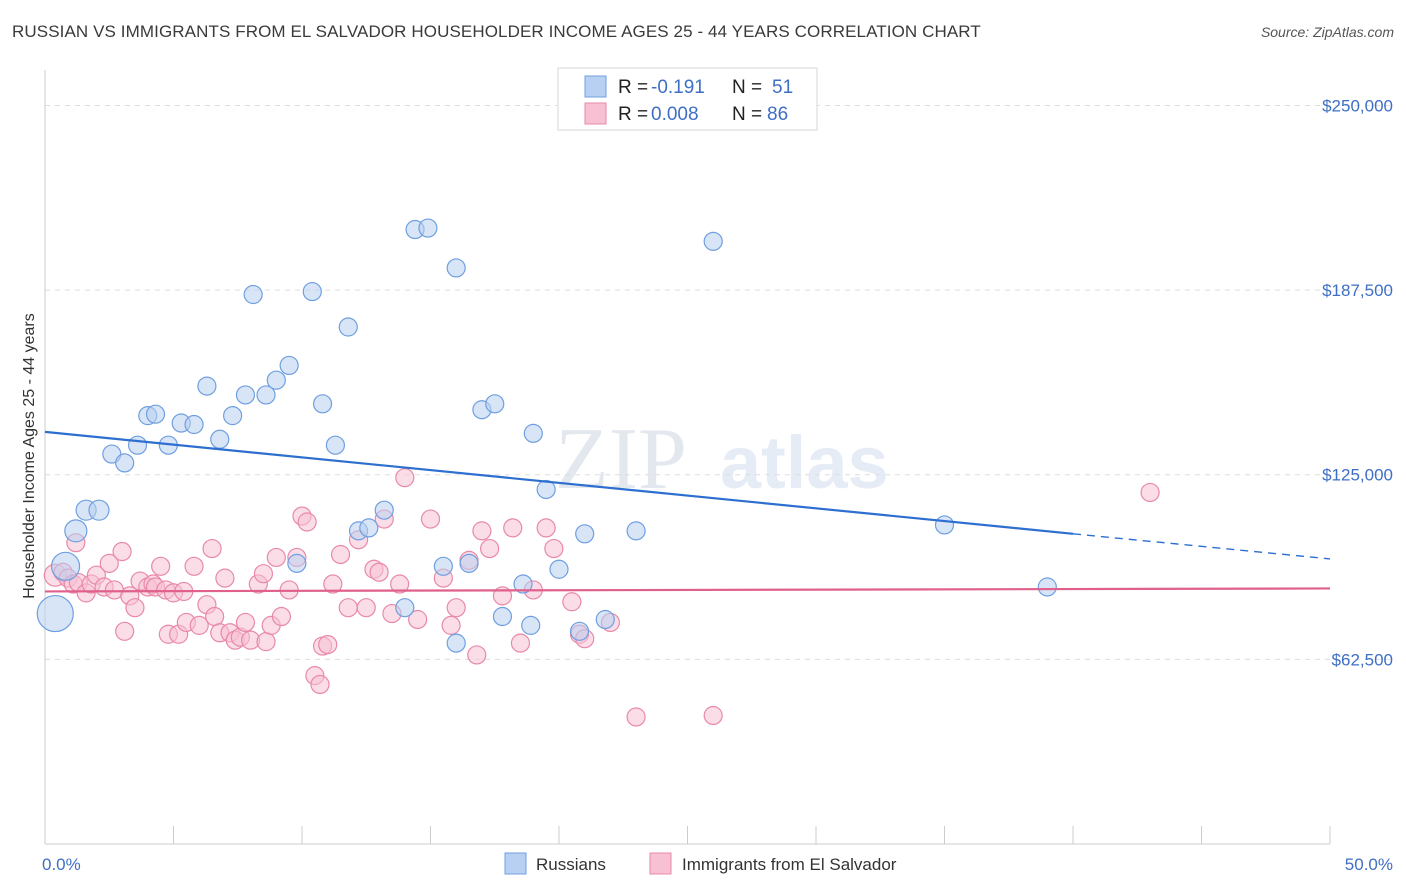 This screenshot has width=1406, height=892. Describe the element at coordinates (777, 114) in the screenshot. I see `legend-n-value-2: 86` at that location.